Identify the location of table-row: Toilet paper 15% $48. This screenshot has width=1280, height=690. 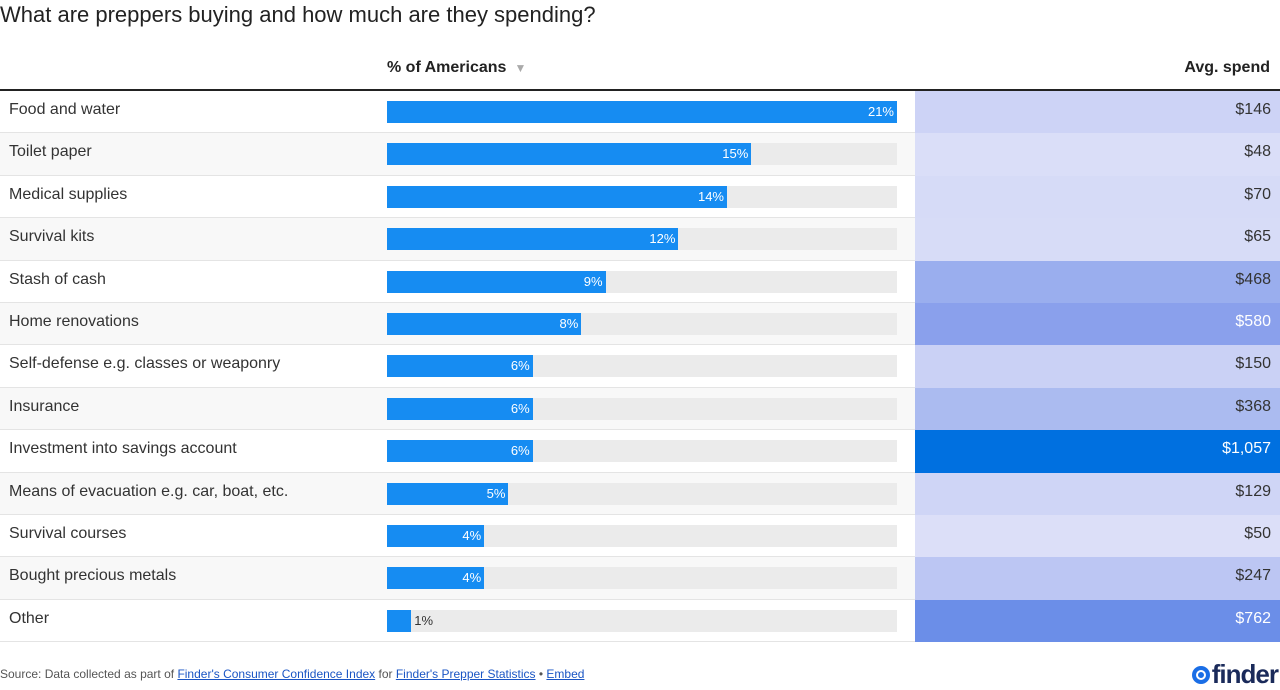
(640, 154).